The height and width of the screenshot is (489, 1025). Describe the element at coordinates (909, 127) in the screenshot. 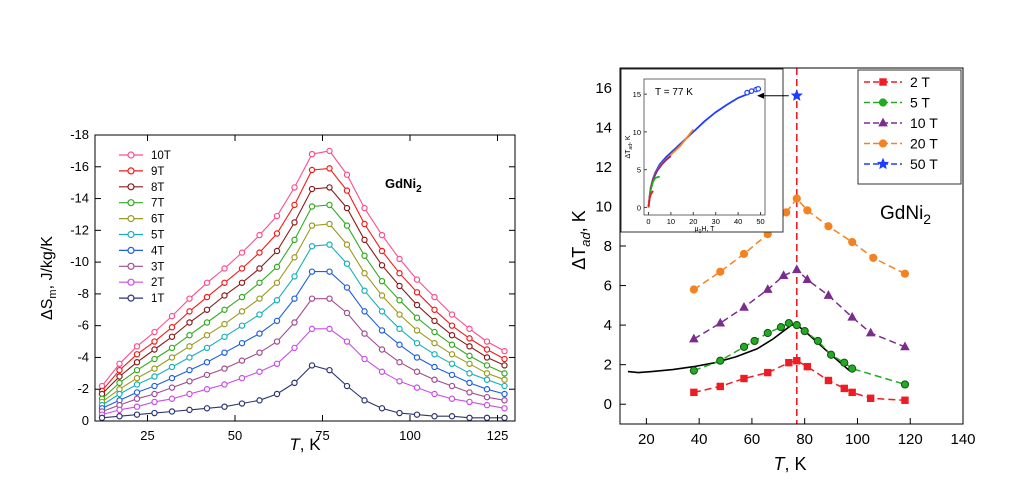

I see `adiabatic-legend-box` at that location.